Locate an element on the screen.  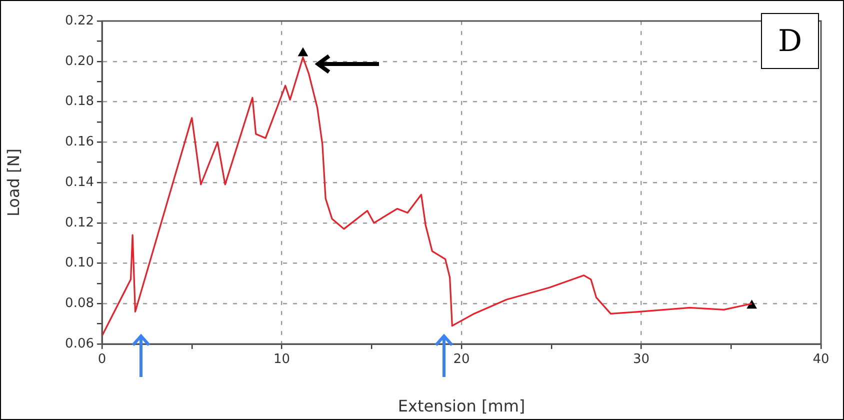
annotation: D is located at coordinates (790, 41).